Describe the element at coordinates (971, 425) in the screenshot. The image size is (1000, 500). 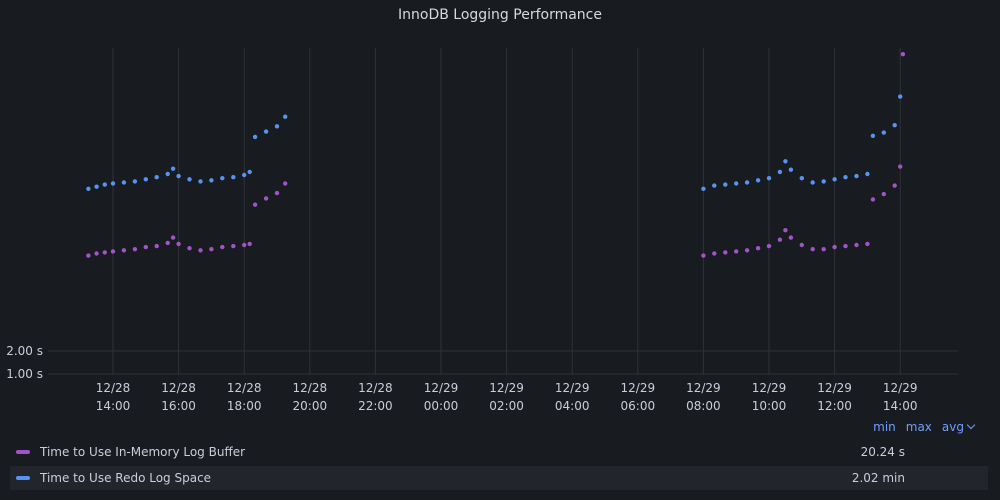
I see `chevron-down-icon` at that location.